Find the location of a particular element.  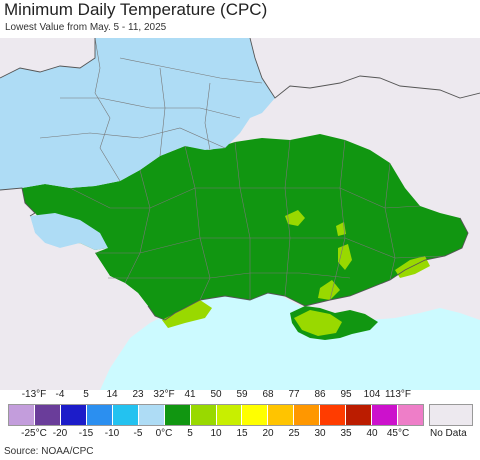

outside-region-ne is located at coordinates (365, 68).